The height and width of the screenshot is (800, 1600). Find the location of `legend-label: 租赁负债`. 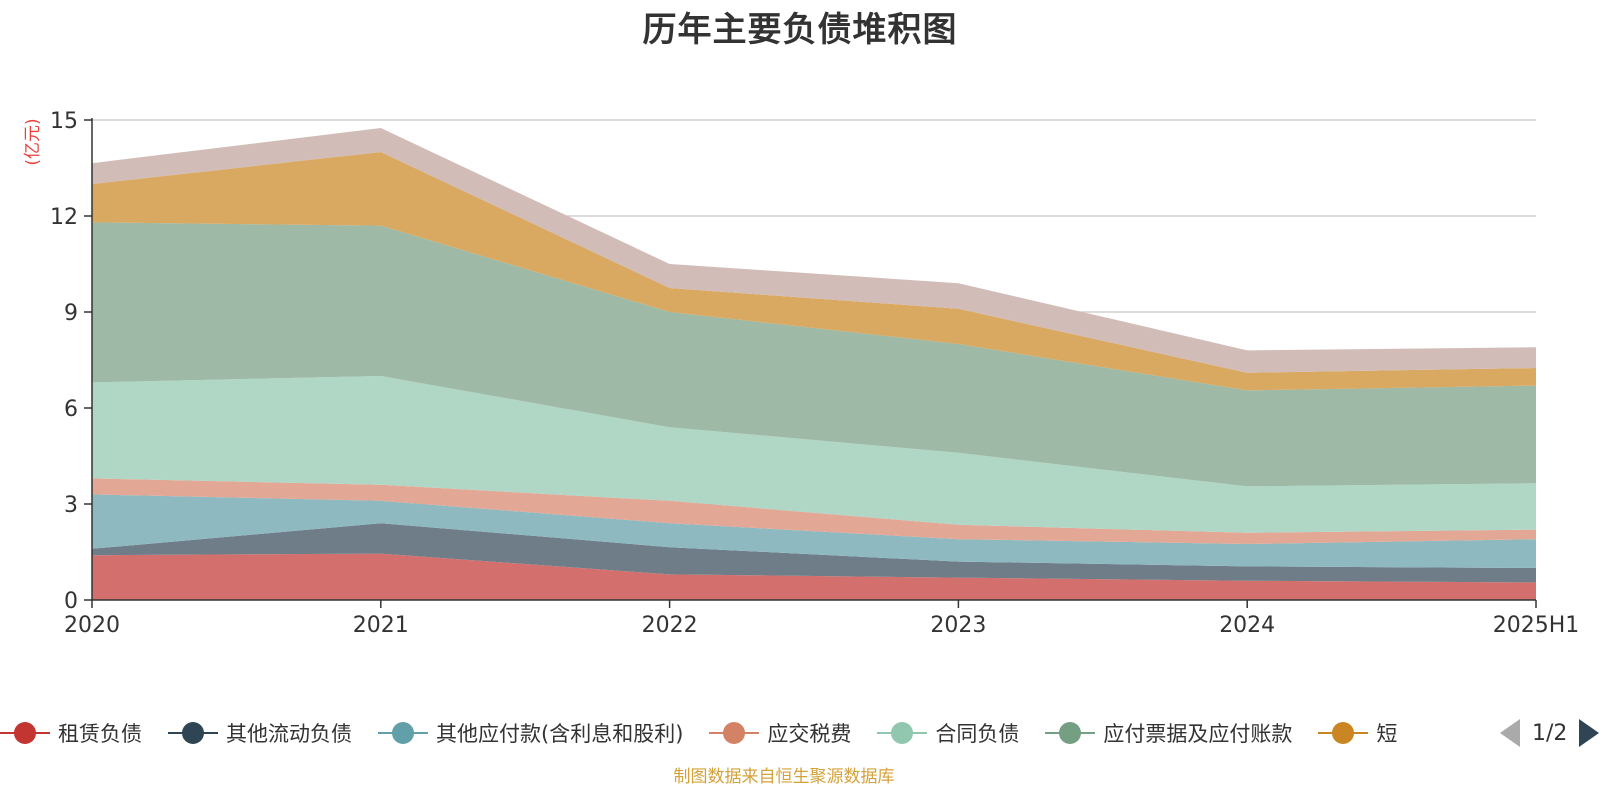

legend-label: 租赁负债 is located at coordinates (100, 734).